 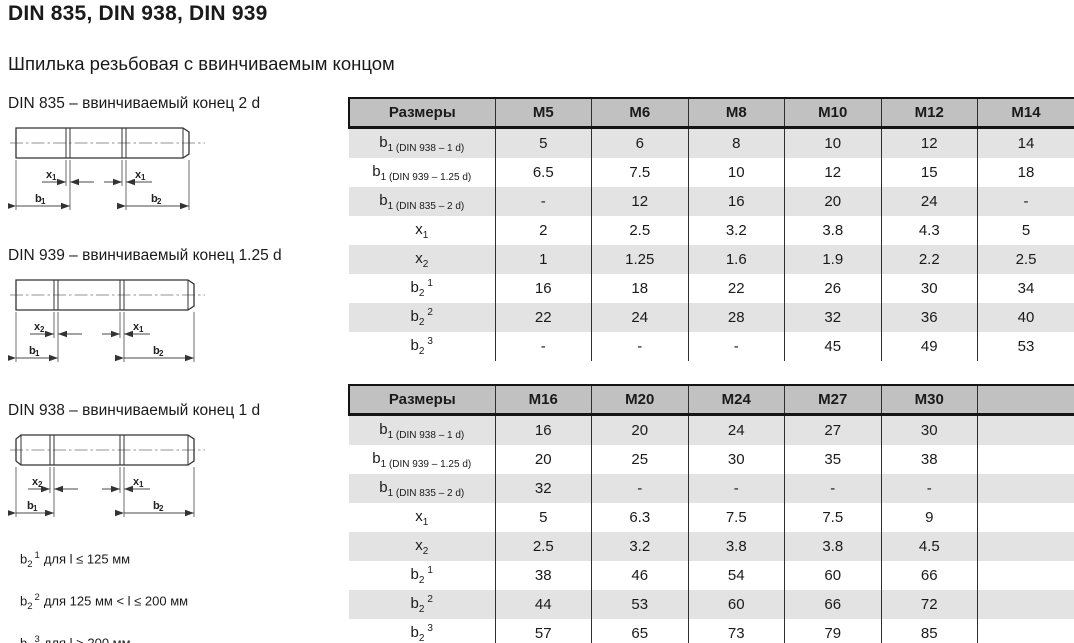 I want to click on value-cell: 54, so click(x=736, y=575).